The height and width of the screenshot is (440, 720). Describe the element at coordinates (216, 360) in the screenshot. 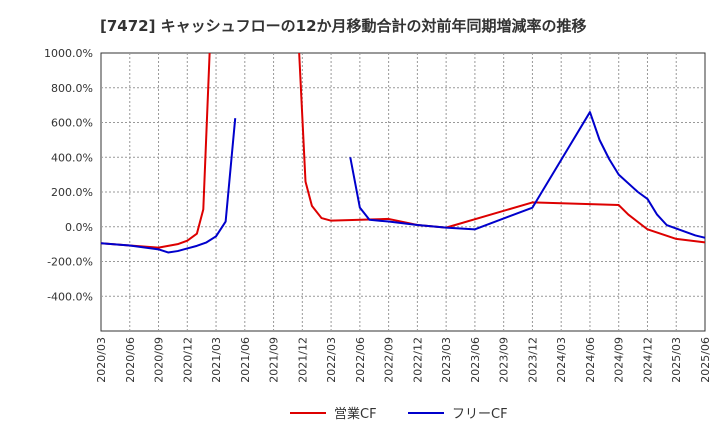

I see `x-tick-label: 2021/03` at that location.